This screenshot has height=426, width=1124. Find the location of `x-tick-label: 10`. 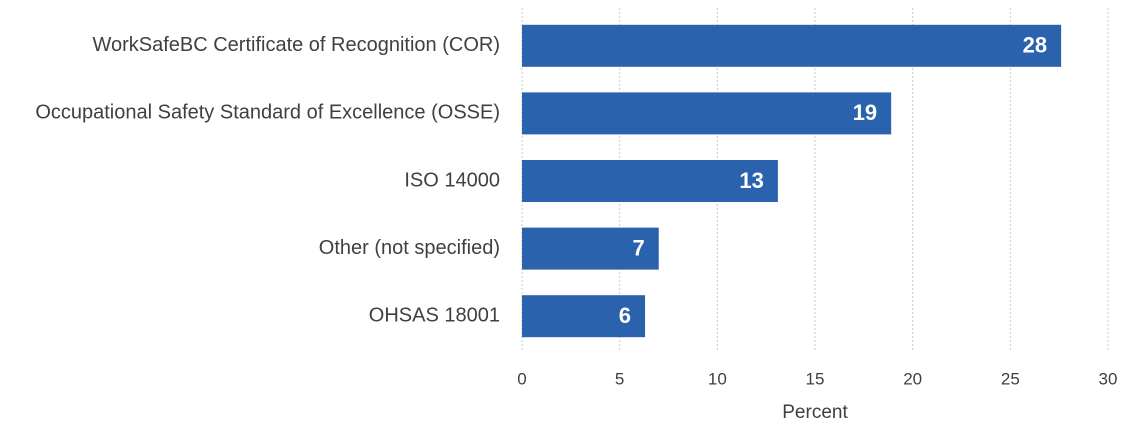

x-tick-label: 10 is located at coordinates (717, 378).